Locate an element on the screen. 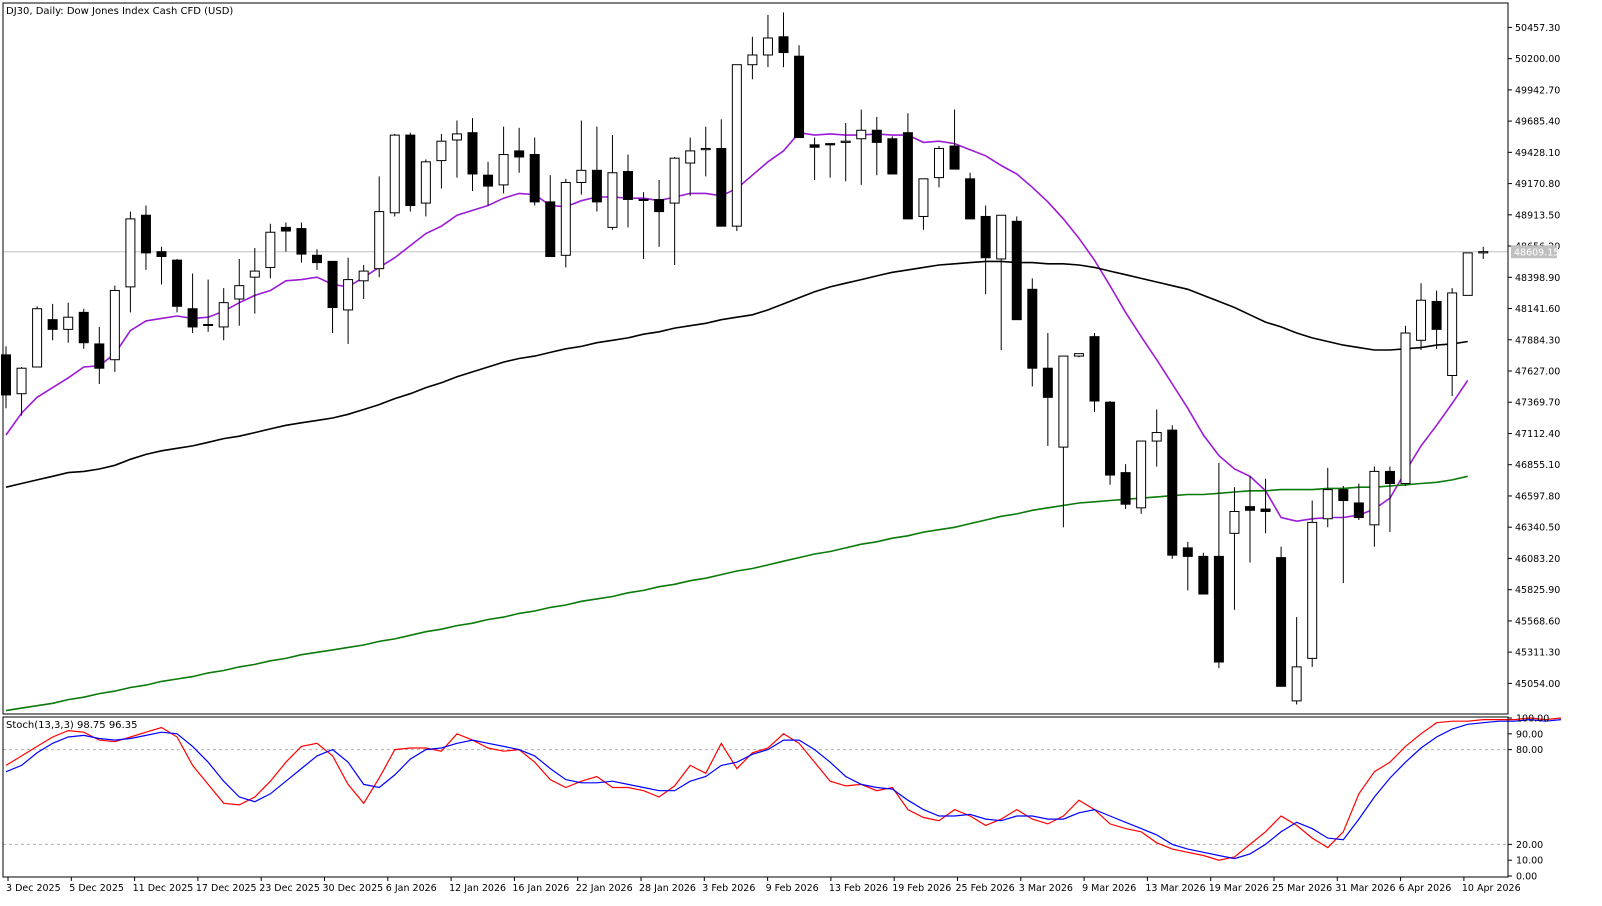 Image resolution: width=1602 pixels, height=906 pixels. y-tick-label: 50457.30 is located at coordinates (1537, 28).